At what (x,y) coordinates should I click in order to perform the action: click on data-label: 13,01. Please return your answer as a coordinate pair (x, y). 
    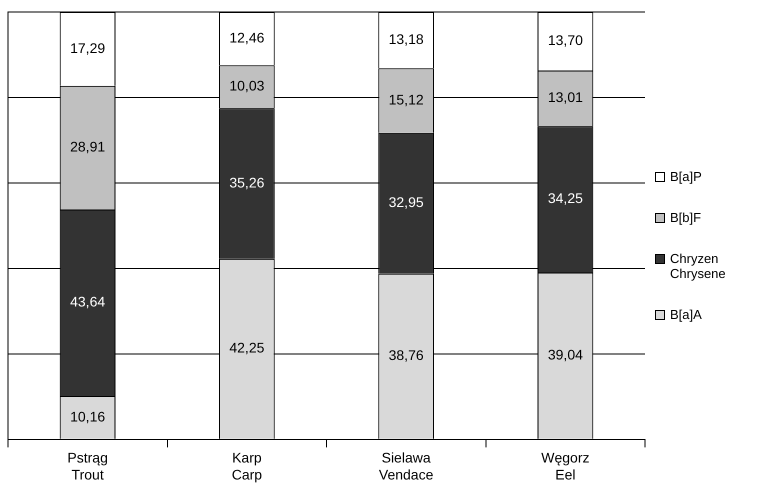
    Looking at the image, I should click on (566, 97).